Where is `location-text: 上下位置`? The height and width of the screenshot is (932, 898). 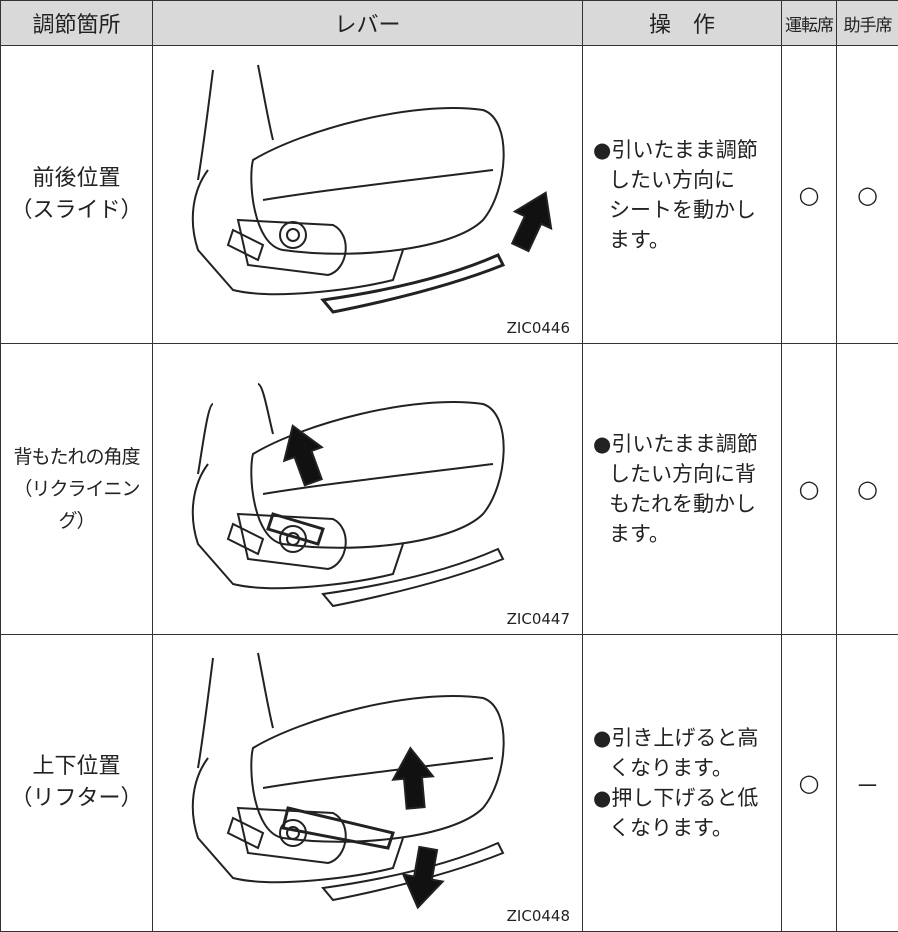
location-text: 上下位置 is located at coordinates (76, 767).